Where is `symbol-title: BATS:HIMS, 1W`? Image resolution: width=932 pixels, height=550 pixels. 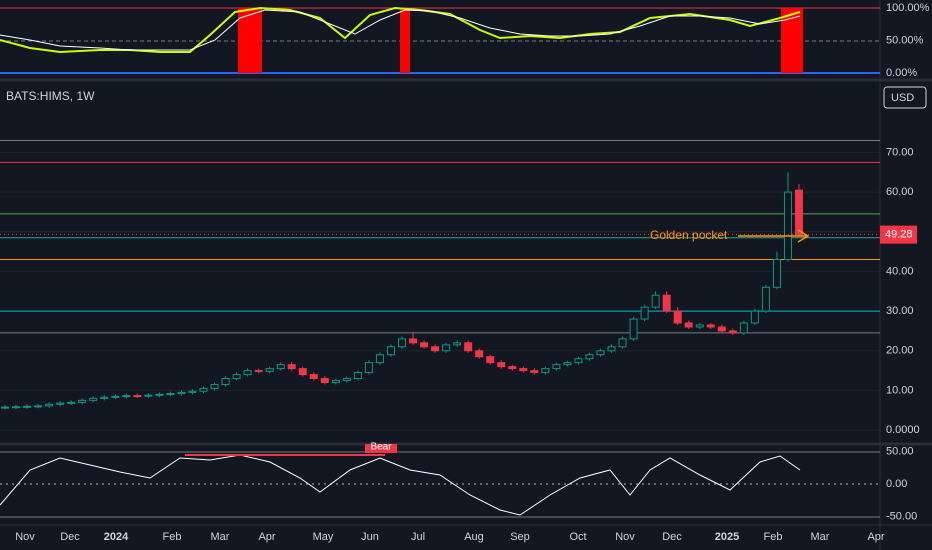
symbol-title: BATS:HIMS, 1W is located at coordinates (50, 96).